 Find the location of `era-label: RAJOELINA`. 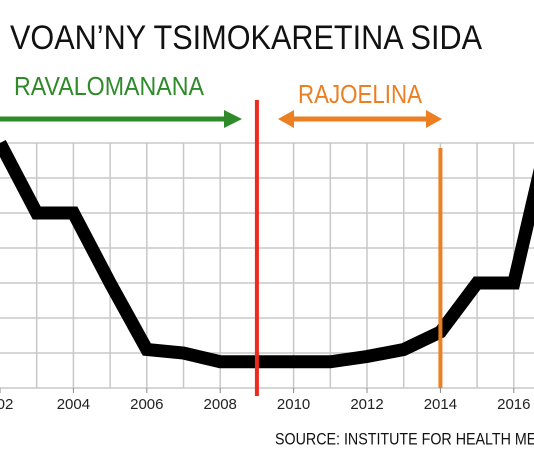

era-label: RAJOELINA is located at coordinates (360, 94).